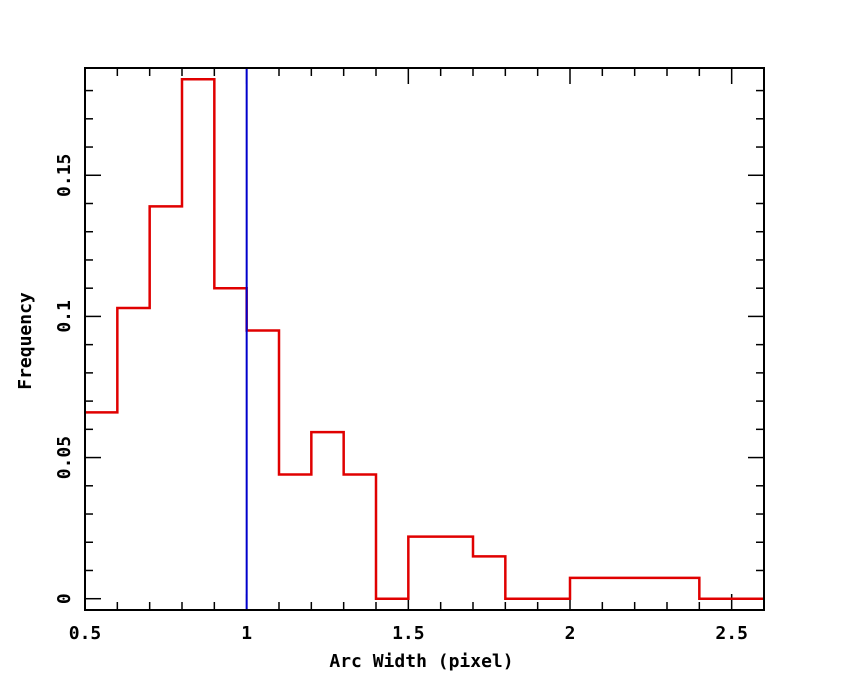 The image size is (850, 680). I want to click on y-tick-label: 0, so click(64, 598).